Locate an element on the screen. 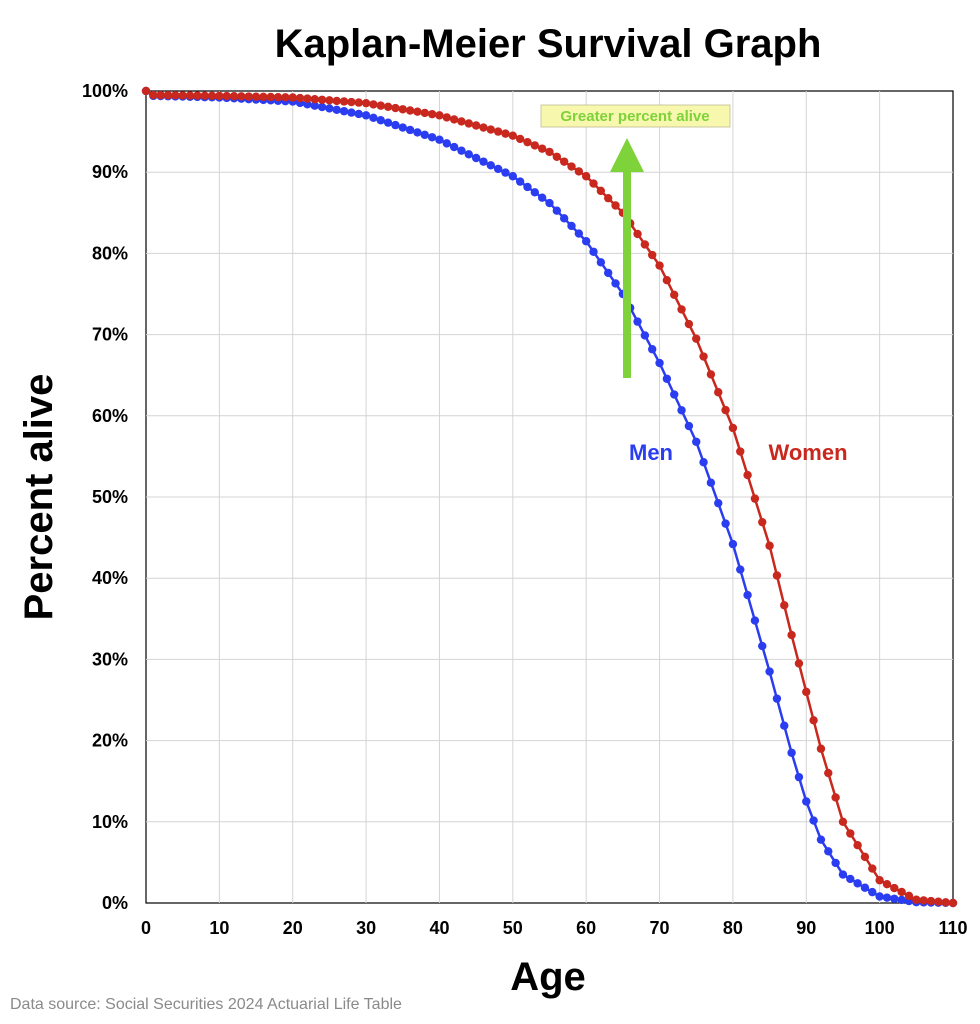 This screenshot has width=980, height=1024. x-tick-label: 30 is located at coordinates (366, 928).